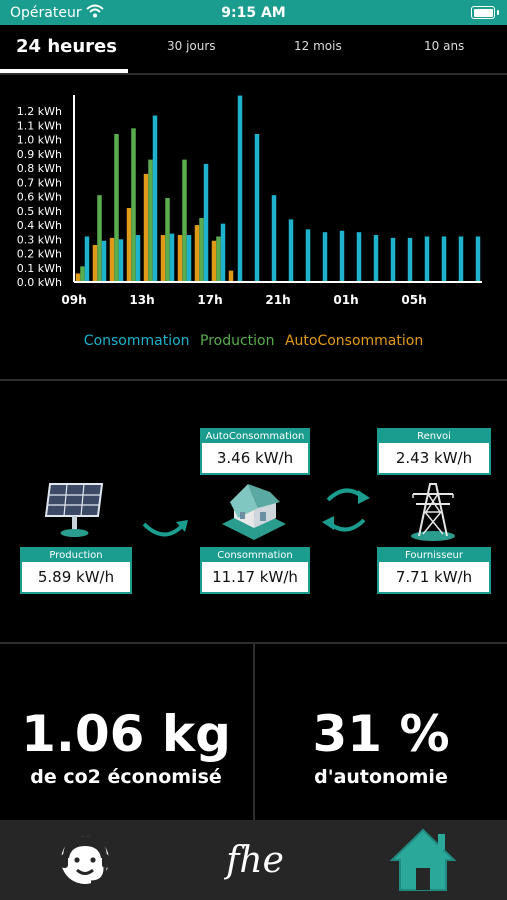 The width and height of the screenshot is (507, 900). Describe the element at coordinates (39, 111) in the screenshot. I see `y-tick-label: 1.2 kWh` at that location.